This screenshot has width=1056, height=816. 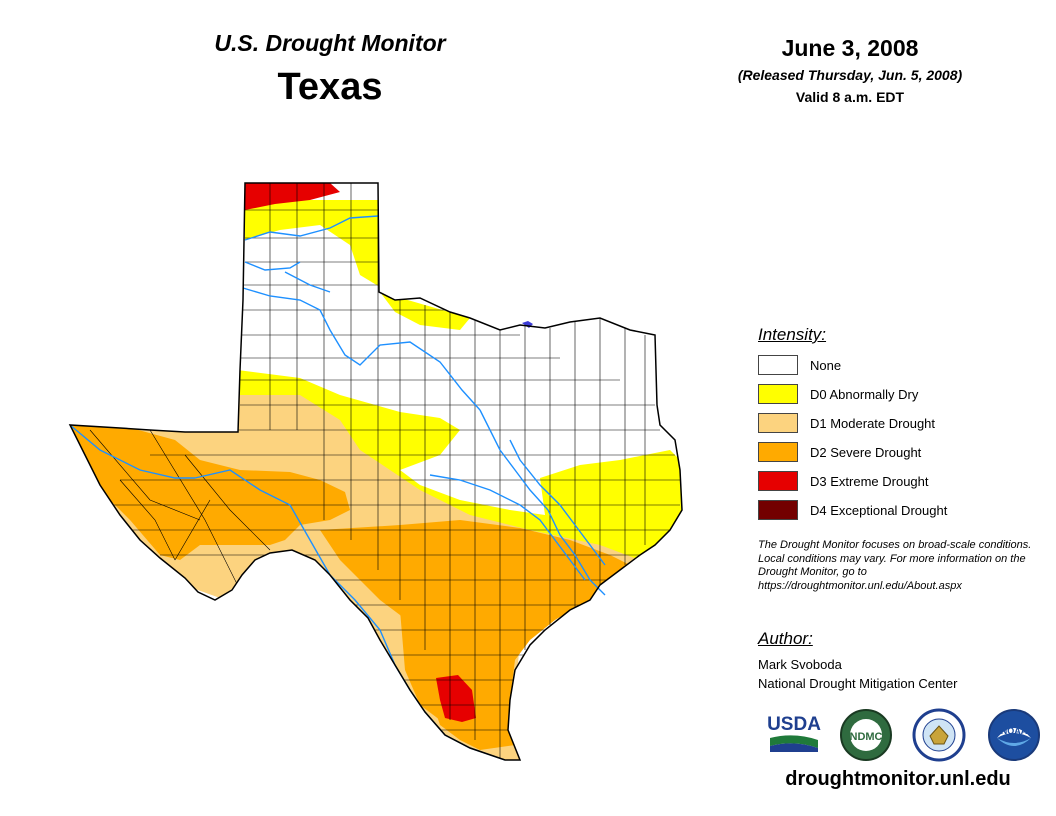 I want to click on legend-label: D4 Exceptional Drought, so click(x=879, y=510).